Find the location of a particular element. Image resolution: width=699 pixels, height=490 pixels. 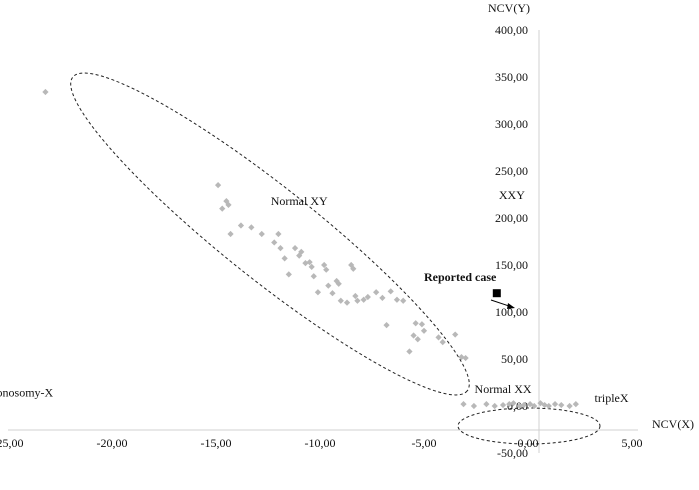

x-tick-label: -10,00 is located at coordinates (320, 443).